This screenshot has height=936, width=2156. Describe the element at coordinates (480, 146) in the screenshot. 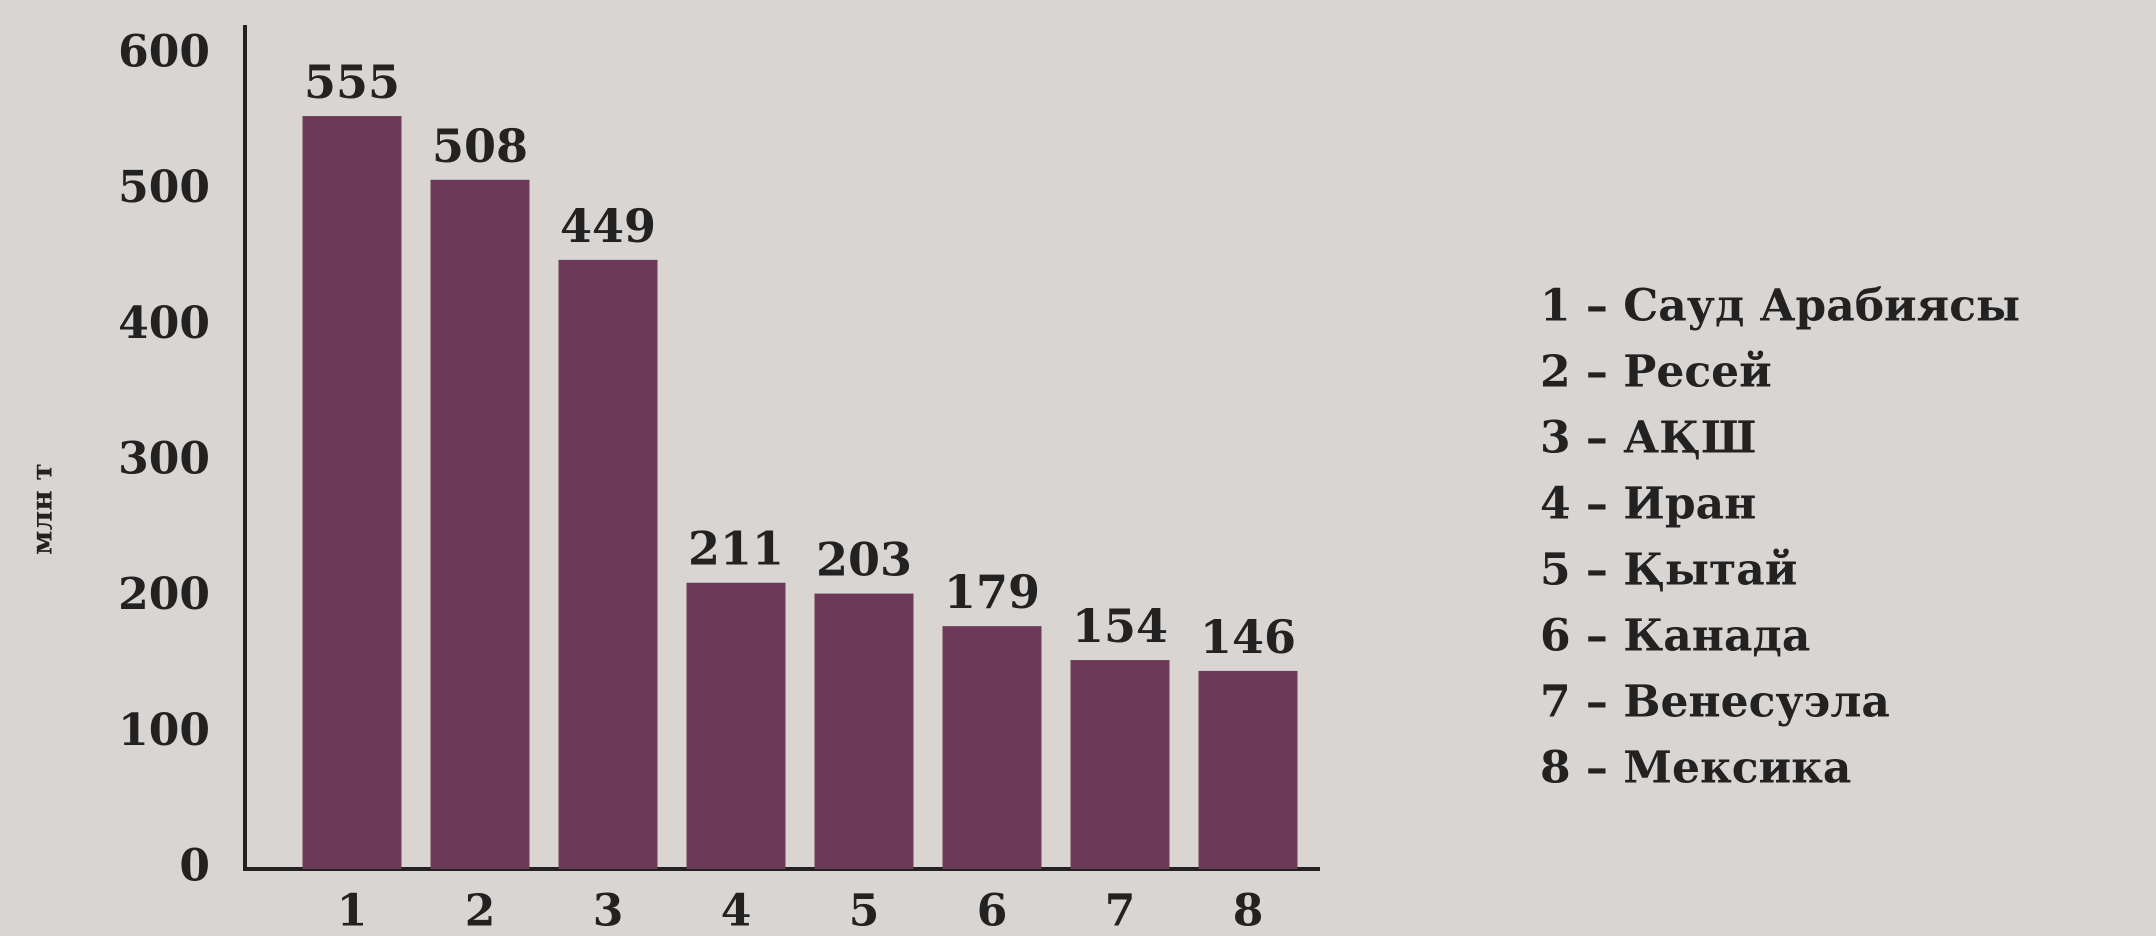

I see `value-label: 508` at that location.